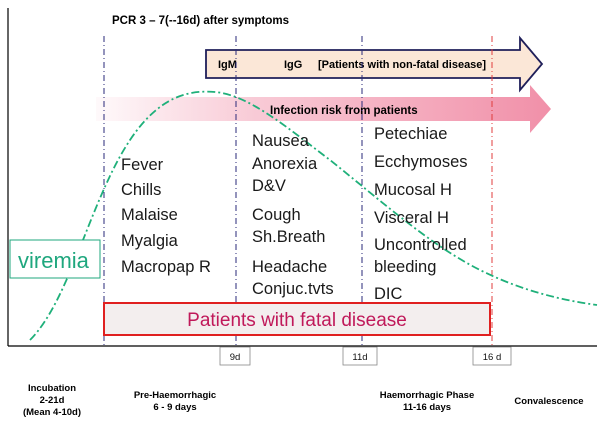 This screenshot has width=600, height=425. Describe the element at coordinates (141, 190) in the screenshot. I see `symptom-item: Chills` at that location.